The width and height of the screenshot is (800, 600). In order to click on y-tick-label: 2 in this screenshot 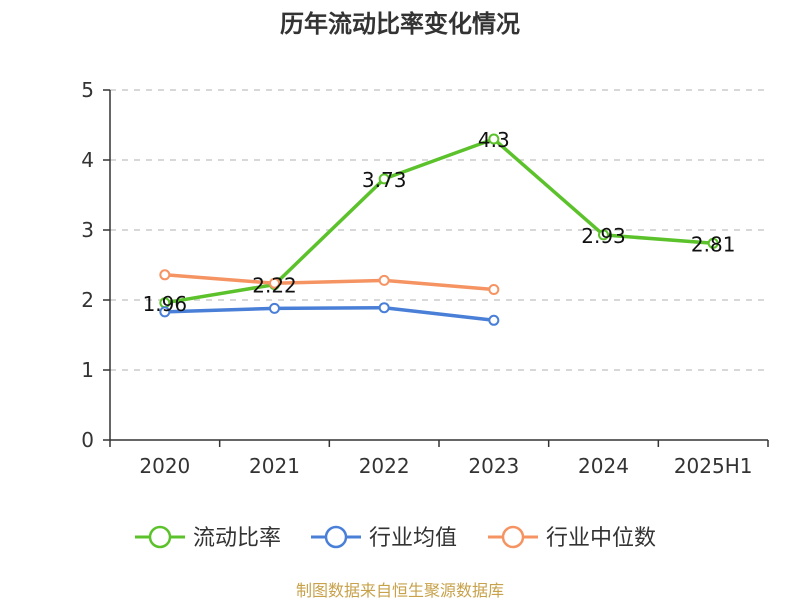, I will do `click(87, 300)`.